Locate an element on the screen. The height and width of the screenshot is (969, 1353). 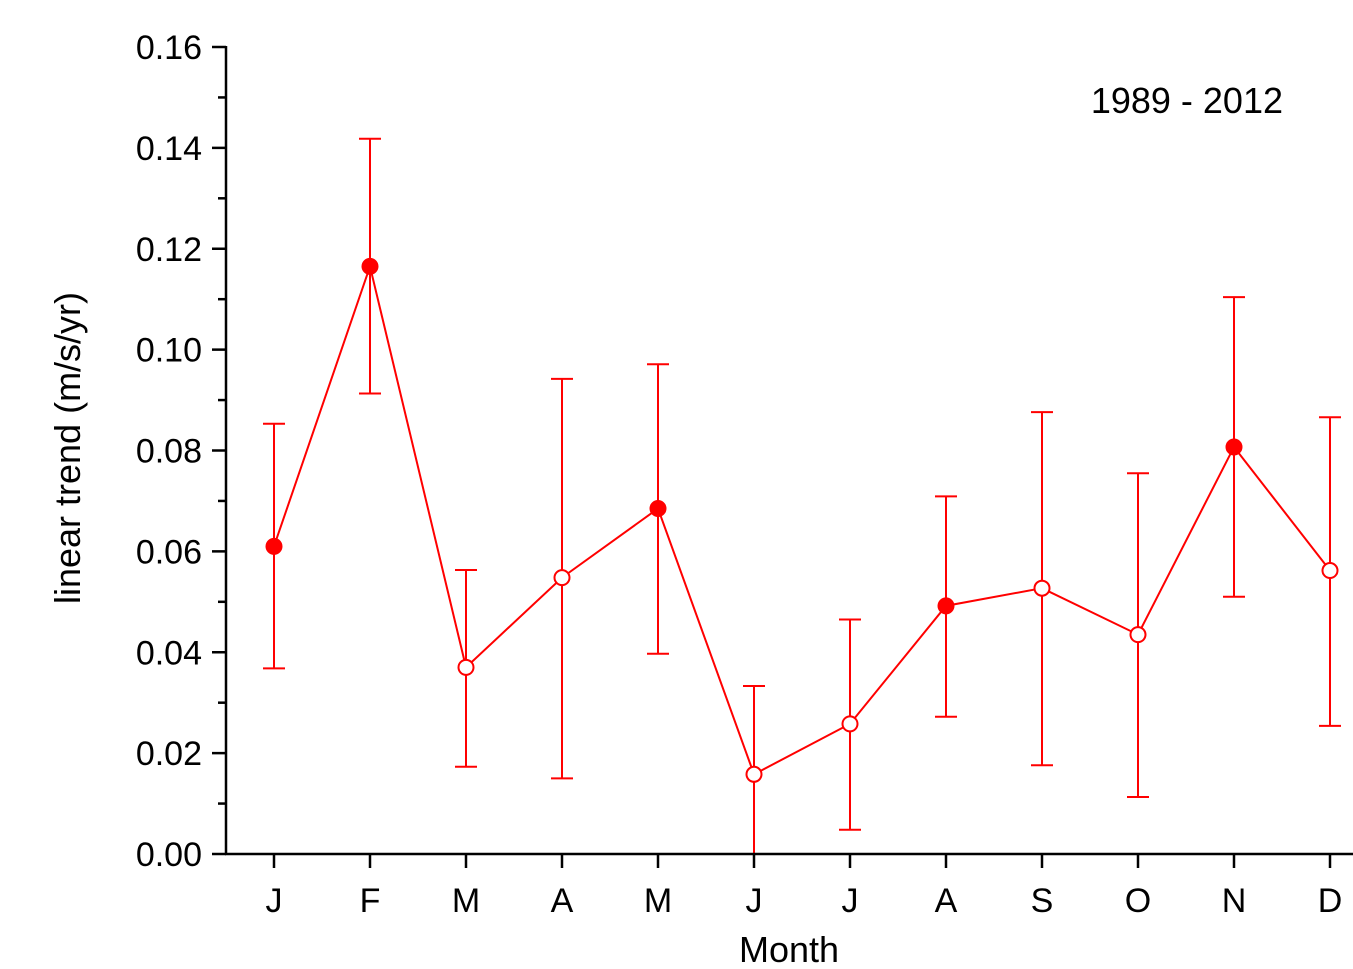
y-tick-label: 0.06 is located at coordinates (169, 552).